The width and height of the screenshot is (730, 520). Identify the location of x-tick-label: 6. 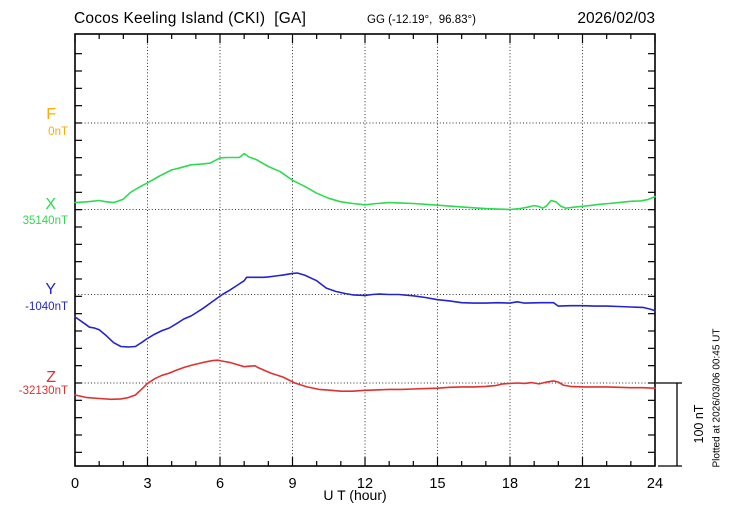
(220, 484).